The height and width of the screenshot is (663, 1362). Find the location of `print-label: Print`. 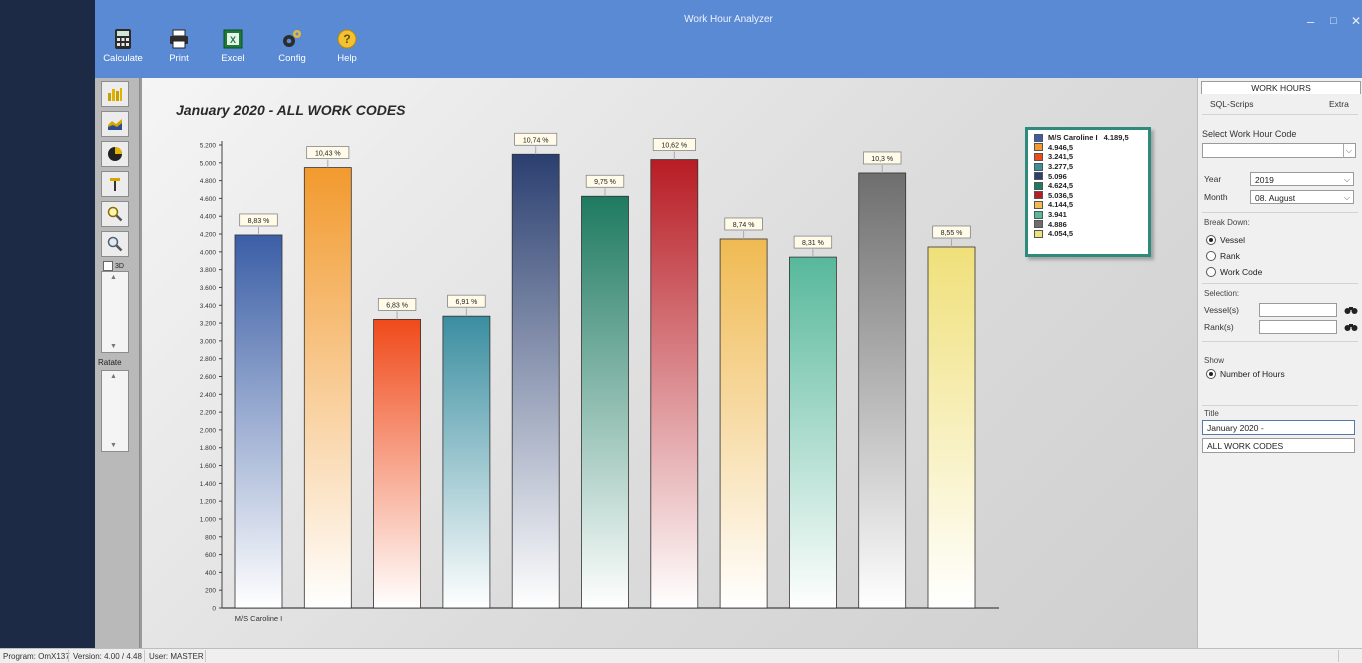

print-label: Print is located at coordinates (179, 58).